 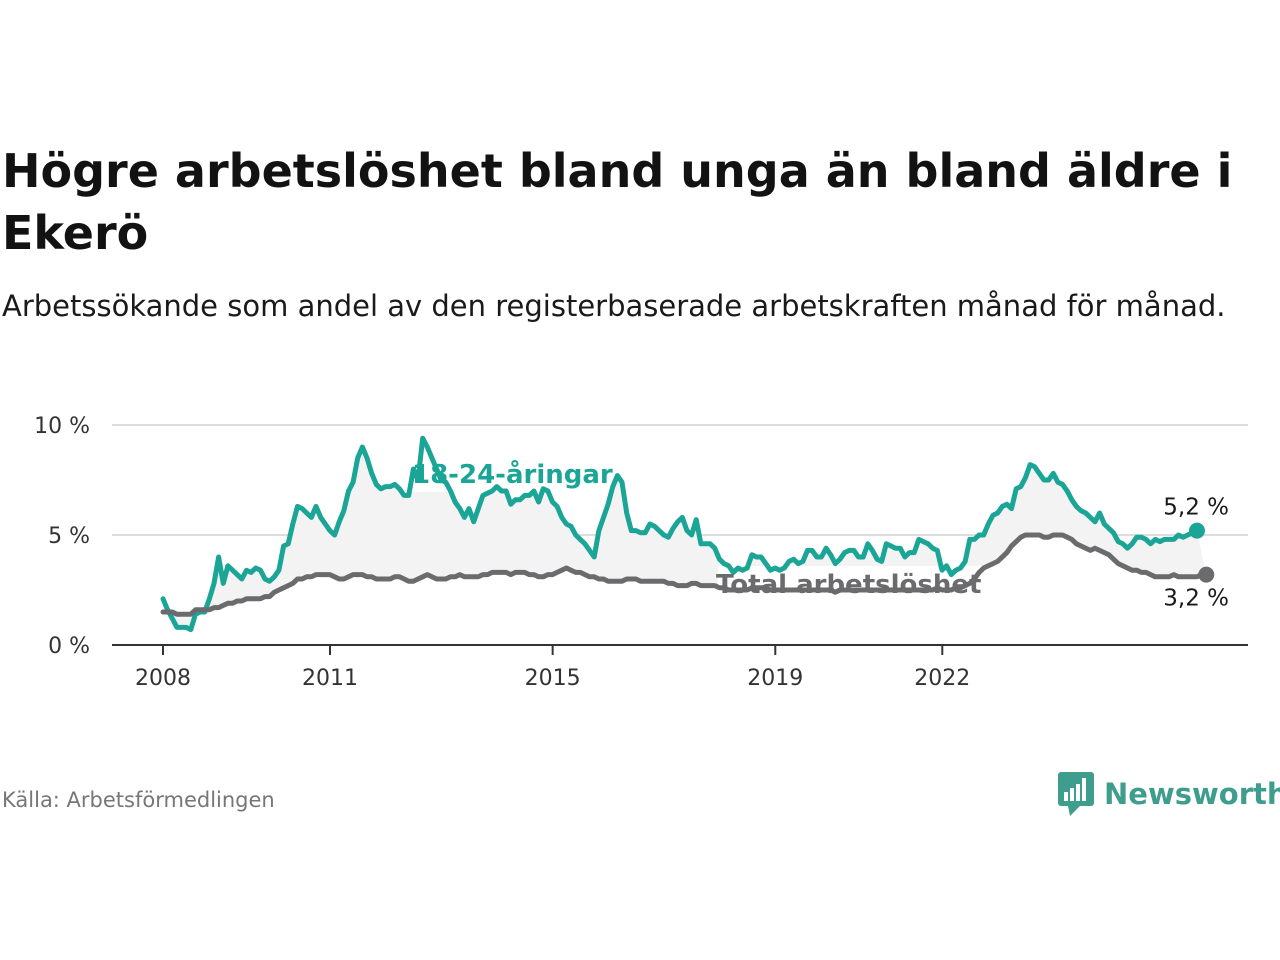 What do you see at coordinates (1076, 794) in the screenshot?
I see `bar-chart-bubble-icon` at bounding box center [1076, 794].